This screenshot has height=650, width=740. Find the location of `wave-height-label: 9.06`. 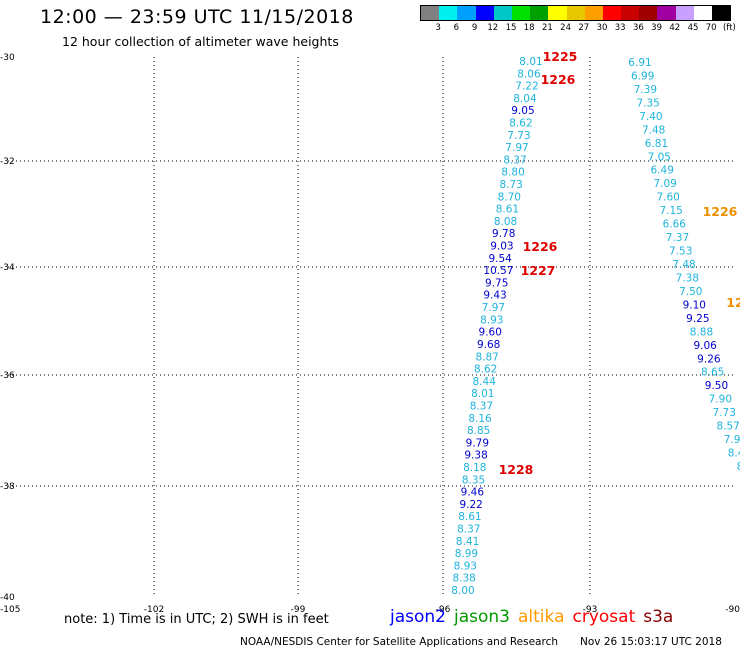

wave-height-label: 9.06 is located at coordinates (705, 346).